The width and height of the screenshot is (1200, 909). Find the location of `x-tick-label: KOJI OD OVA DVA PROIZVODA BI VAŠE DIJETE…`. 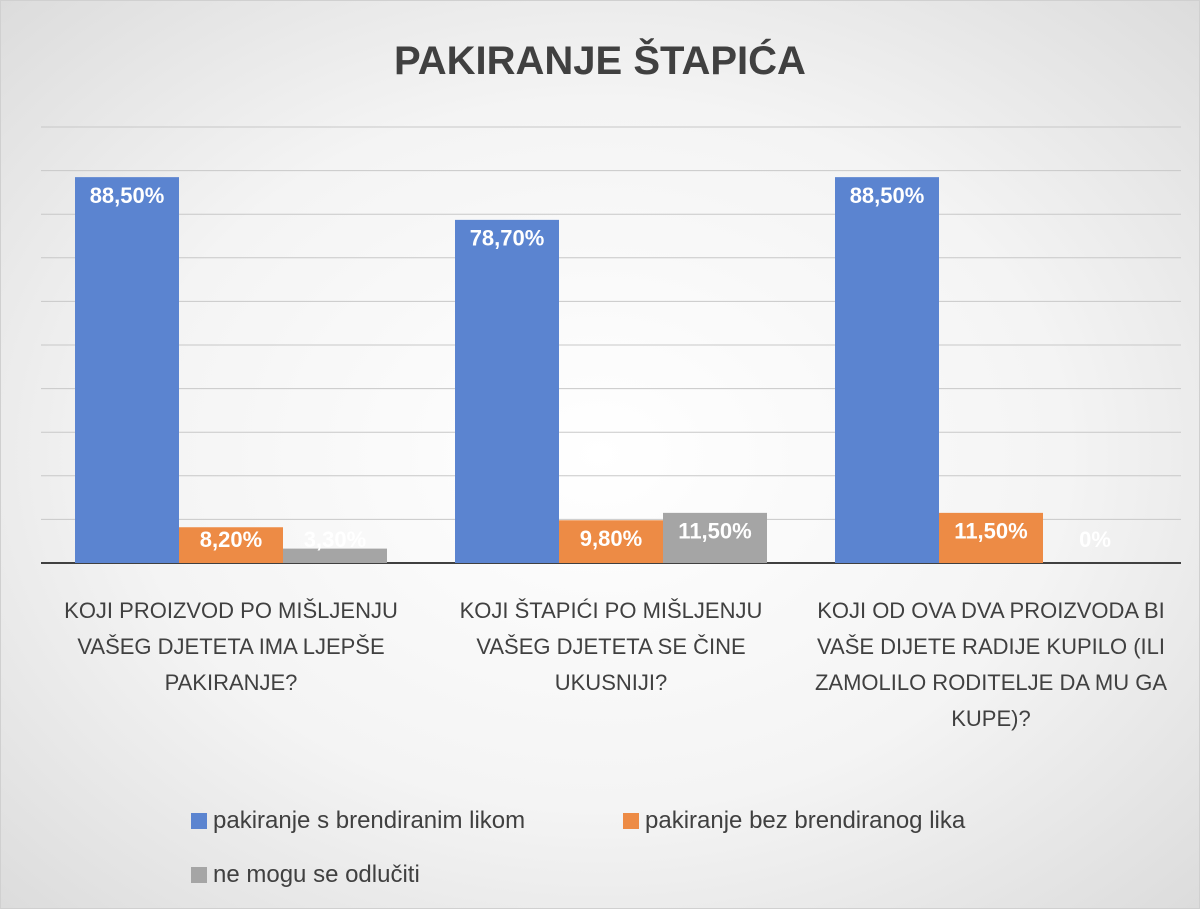

x-tick-label: KOJI OD OVA DVA PROIZVODA BI VAŠE DIJETE… is located at coordinates (991, 664).